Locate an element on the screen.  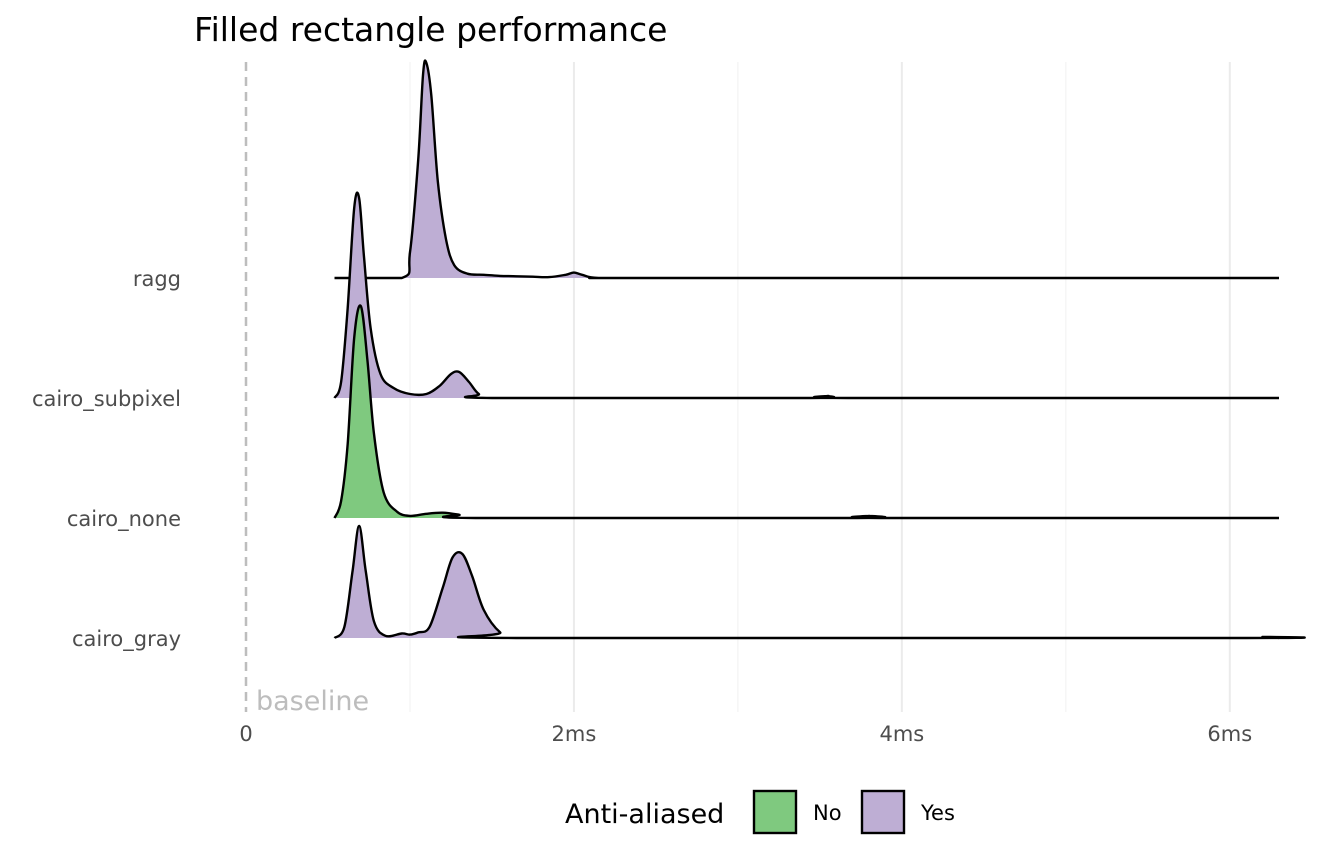
ridge-fill-cairo_gray is located at coordinates (819, 582).